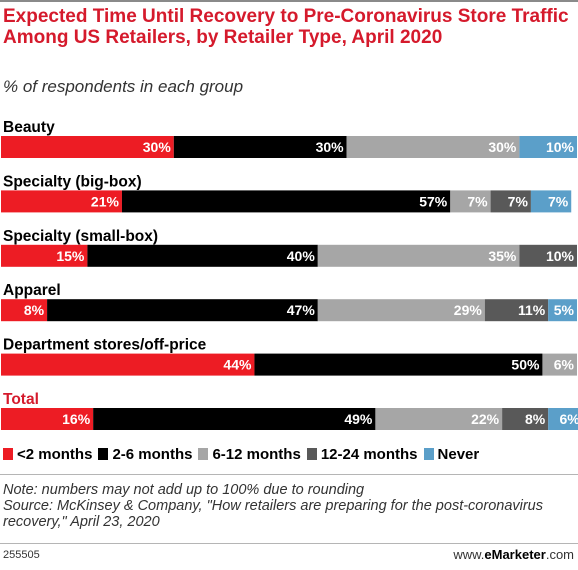 Image resolution: width=578 pixels, height=570 pixels. I want to click on bar-apparel-never, so click(562, 310).